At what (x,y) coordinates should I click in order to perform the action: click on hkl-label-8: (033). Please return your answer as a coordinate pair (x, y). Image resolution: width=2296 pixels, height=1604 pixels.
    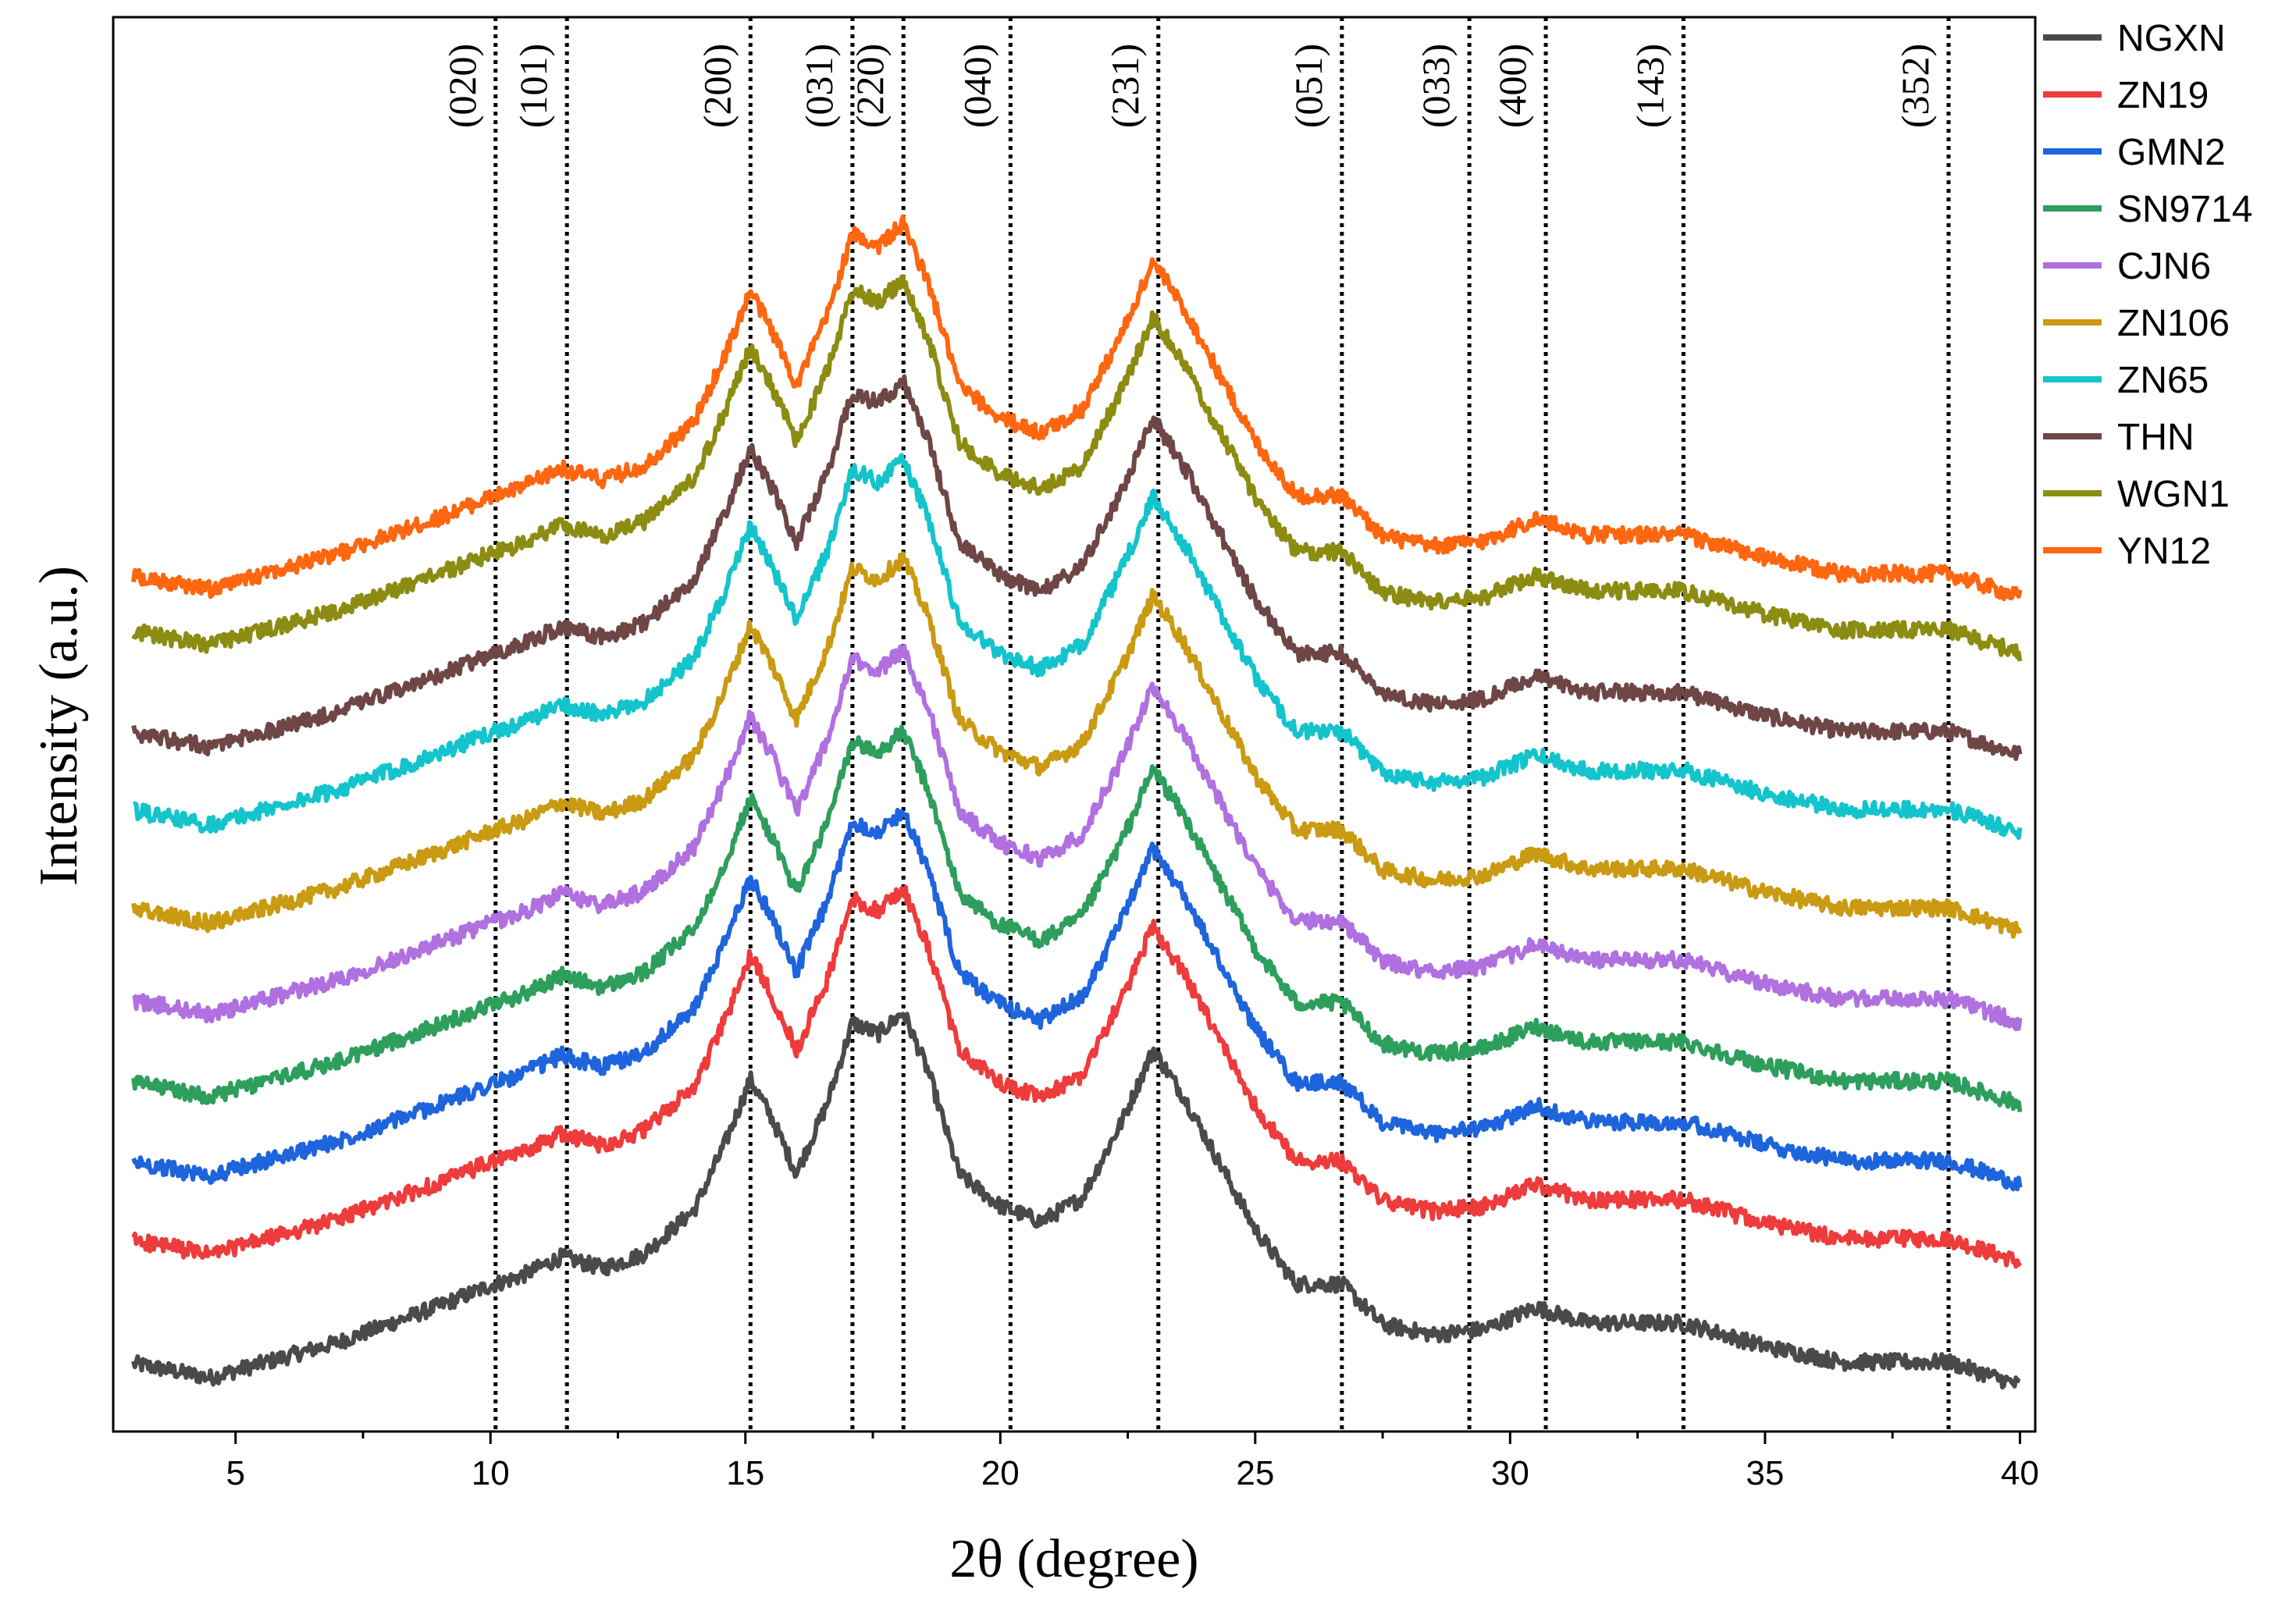
    Looking at the image, I should click on (1436, 86).